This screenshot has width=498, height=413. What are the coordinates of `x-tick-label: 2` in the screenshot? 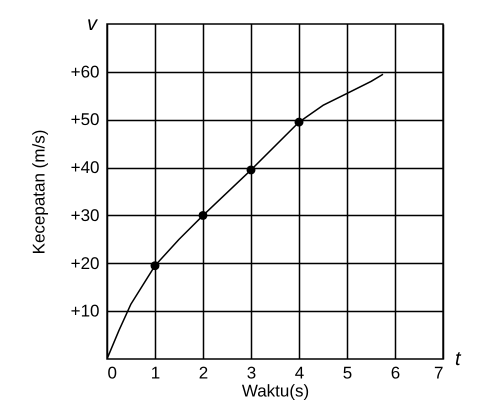 It's located at (203, 373).